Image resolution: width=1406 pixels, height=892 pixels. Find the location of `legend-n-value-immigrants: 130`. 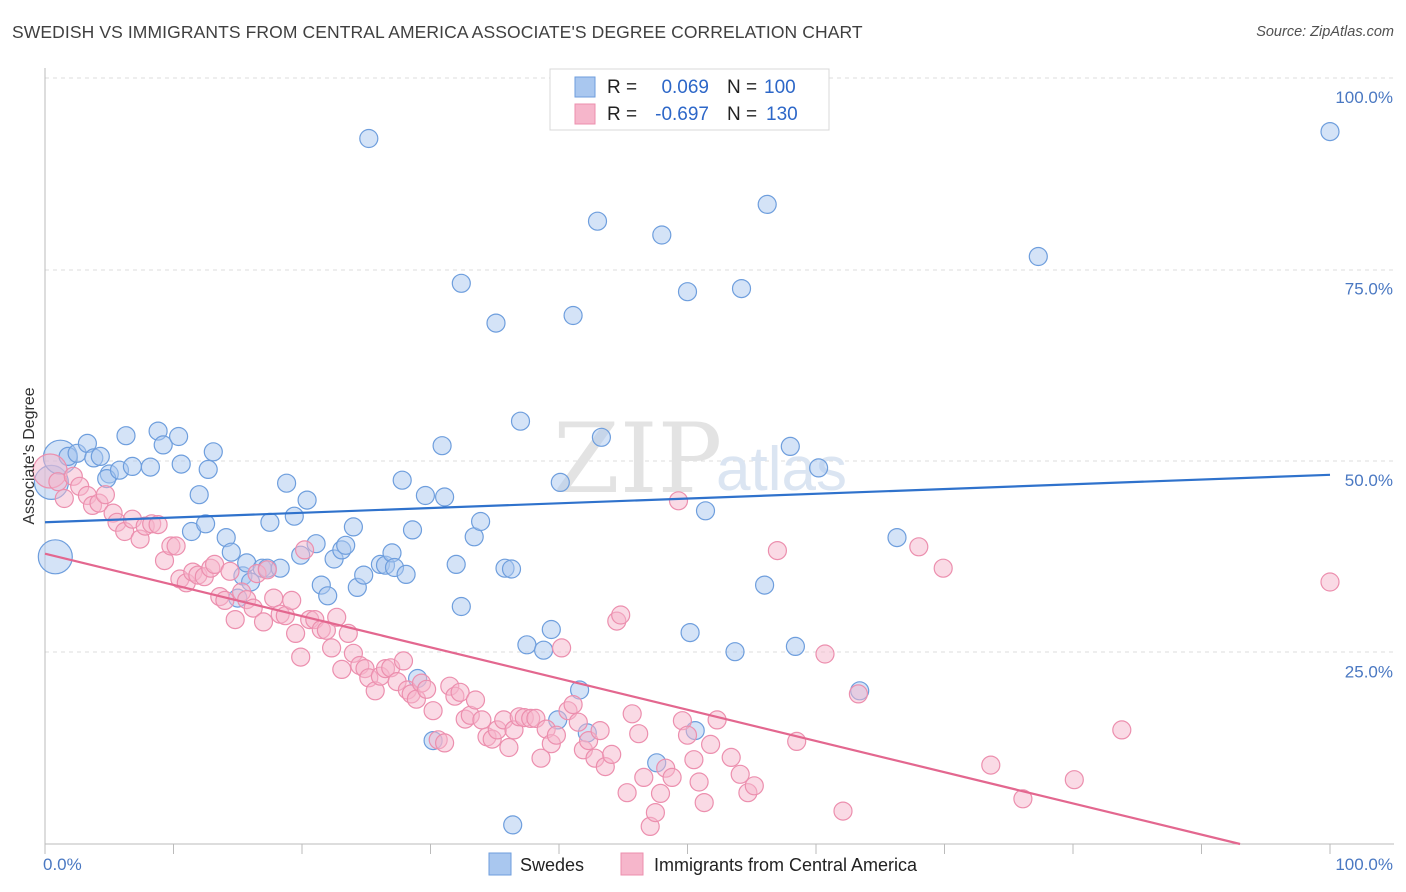

legend-n-value-immigrants: 130 is located at coordinates (782, 114).